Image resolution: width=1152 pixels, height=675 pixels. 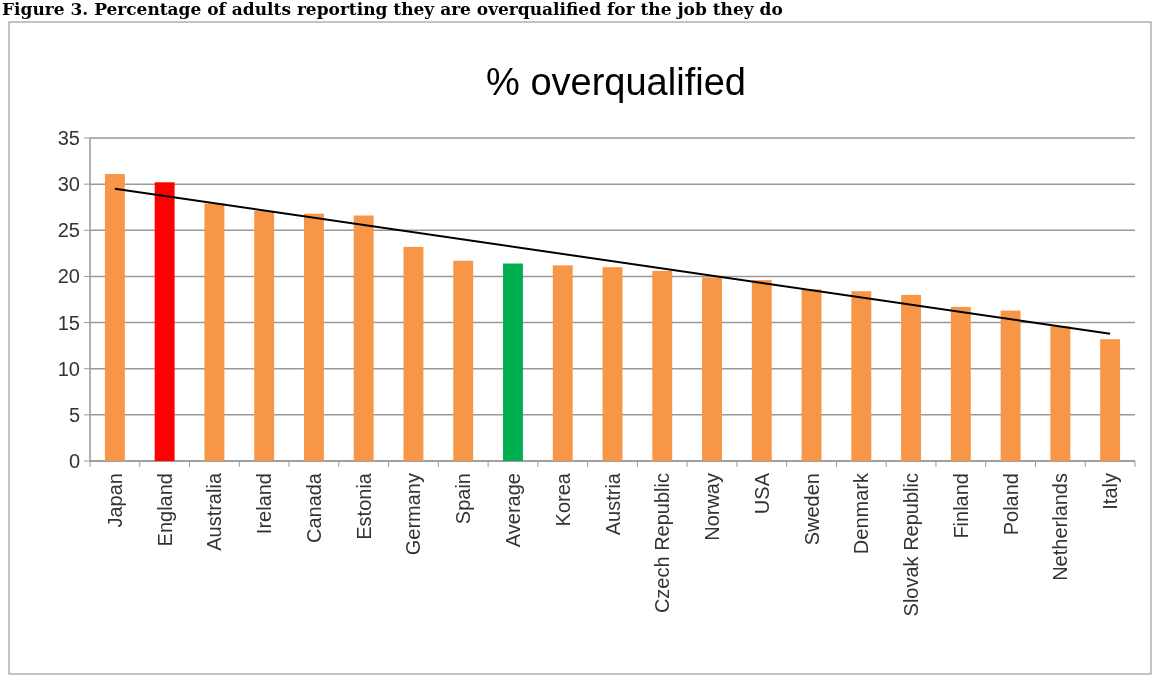 What do you see at coordinates (960, 506) in the screenshot?
I see `x-tick-label: Finland` at bounding box center [960, 506].